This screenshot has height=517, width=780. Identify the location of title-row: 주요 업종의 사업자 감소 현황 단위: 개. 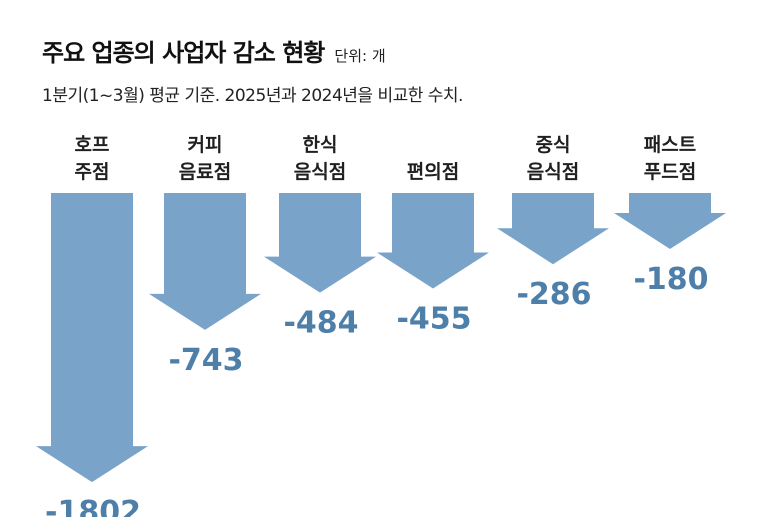
(214, 50).